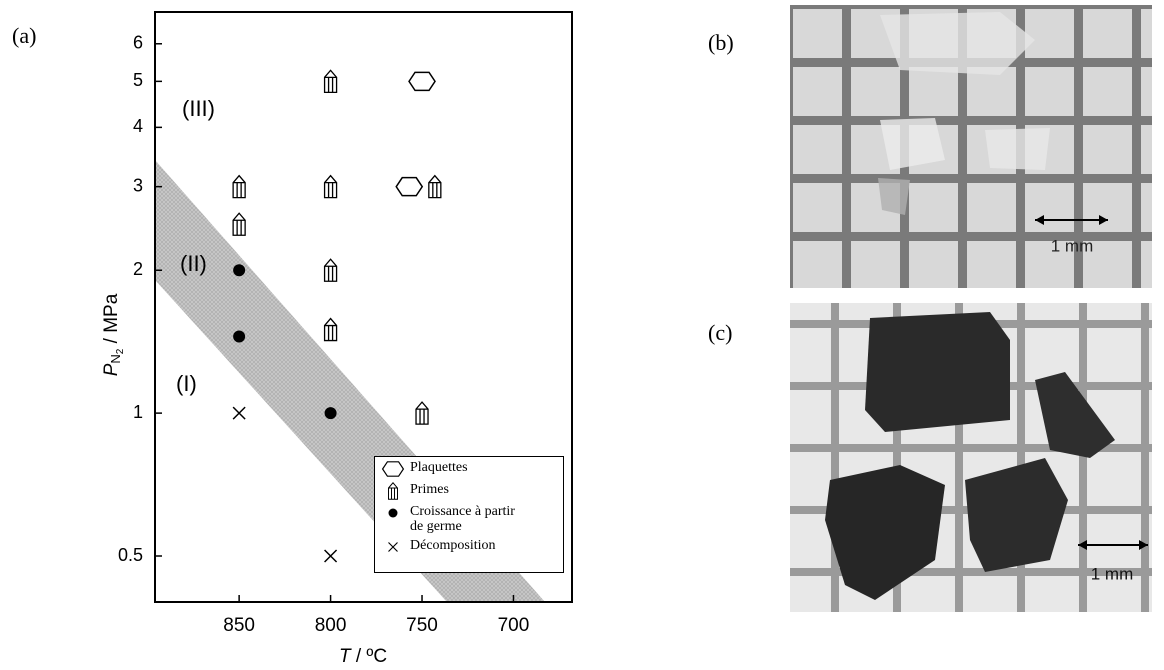  What do you see at coordinates (469, 491) in the screenshot?
I see `legend-entry: Primes` at bounding box center [469, 491].